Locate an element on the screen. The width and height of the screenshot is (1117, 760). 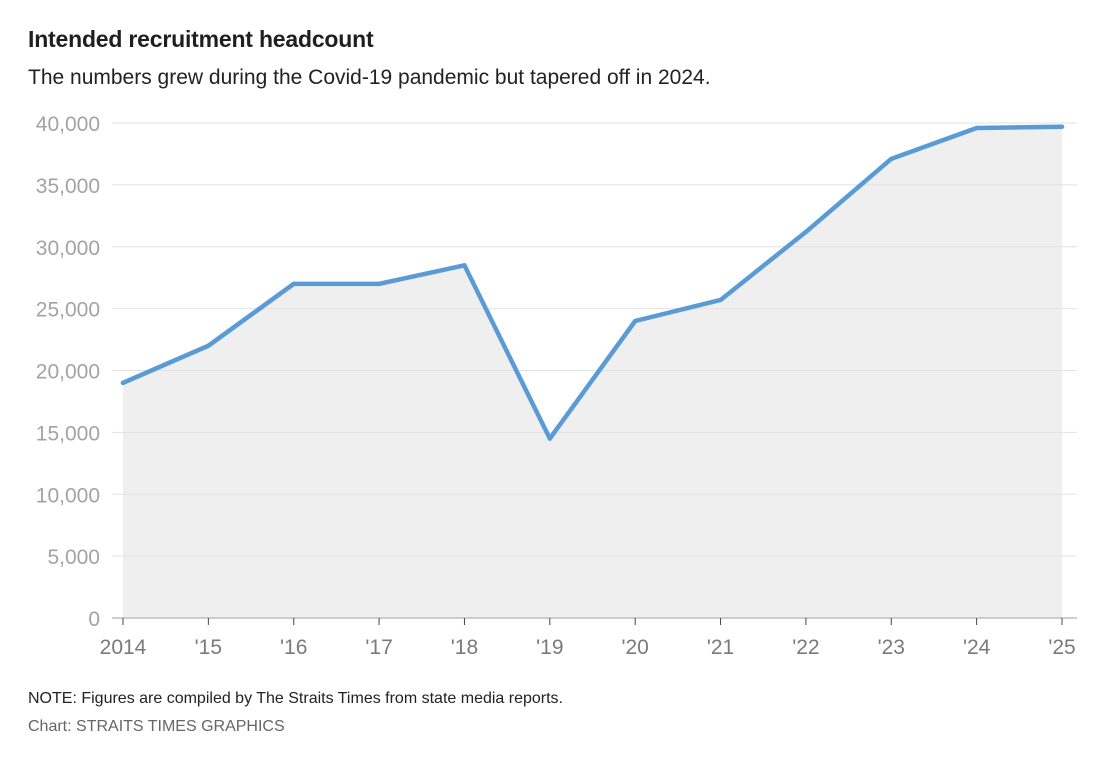
x-tick-label: '19 is located at coordinates (549, 647).